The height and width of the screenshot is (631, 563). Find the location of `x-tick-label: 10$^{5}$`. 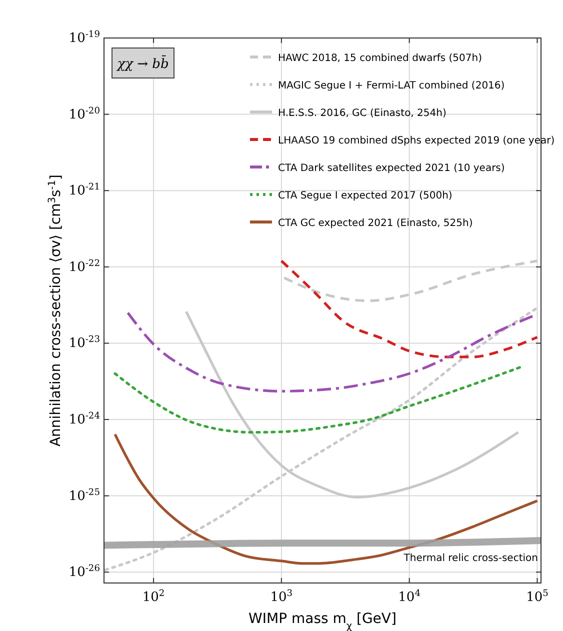

x-tick-label: 10$^{5}$ is located at coordinates (537, 597).